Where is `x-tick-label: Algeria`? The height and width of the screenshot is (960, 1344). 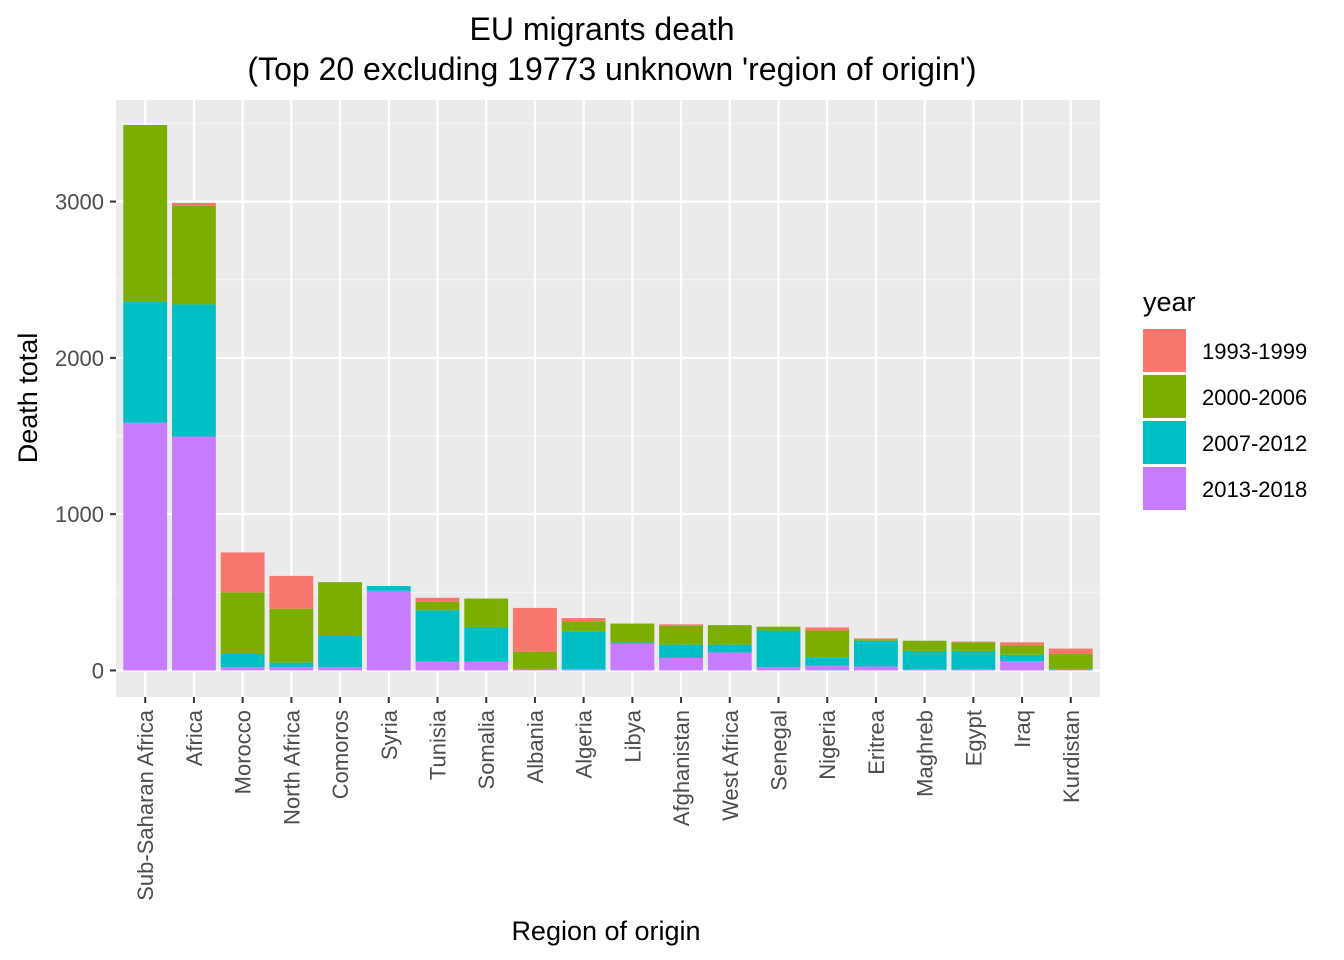 x-tick-label: Algeria is located at coordinates (584, 743).